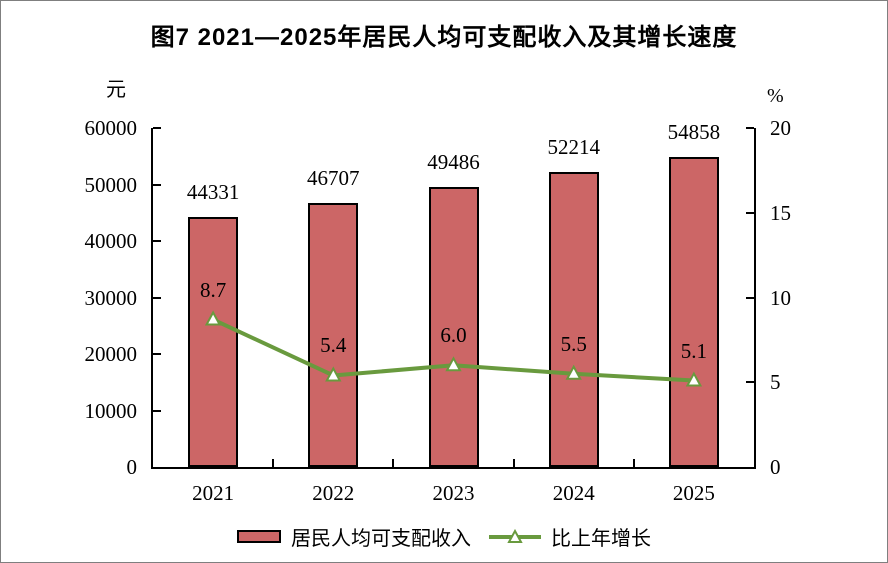 This screenshot has width=888, height=563. I want to click on legend-bar-swatch, so click(259, 536).